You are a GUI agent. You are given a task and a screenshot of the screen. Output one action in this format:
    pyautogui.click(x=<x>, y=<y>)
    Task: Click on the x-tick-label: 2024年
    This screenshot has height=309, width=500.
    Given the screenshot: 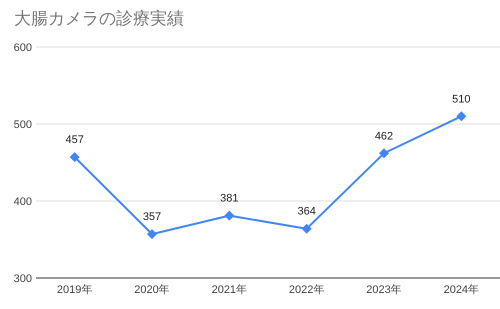 What is the action you would take?
    pyautogui.click(x=462, y=290)
    